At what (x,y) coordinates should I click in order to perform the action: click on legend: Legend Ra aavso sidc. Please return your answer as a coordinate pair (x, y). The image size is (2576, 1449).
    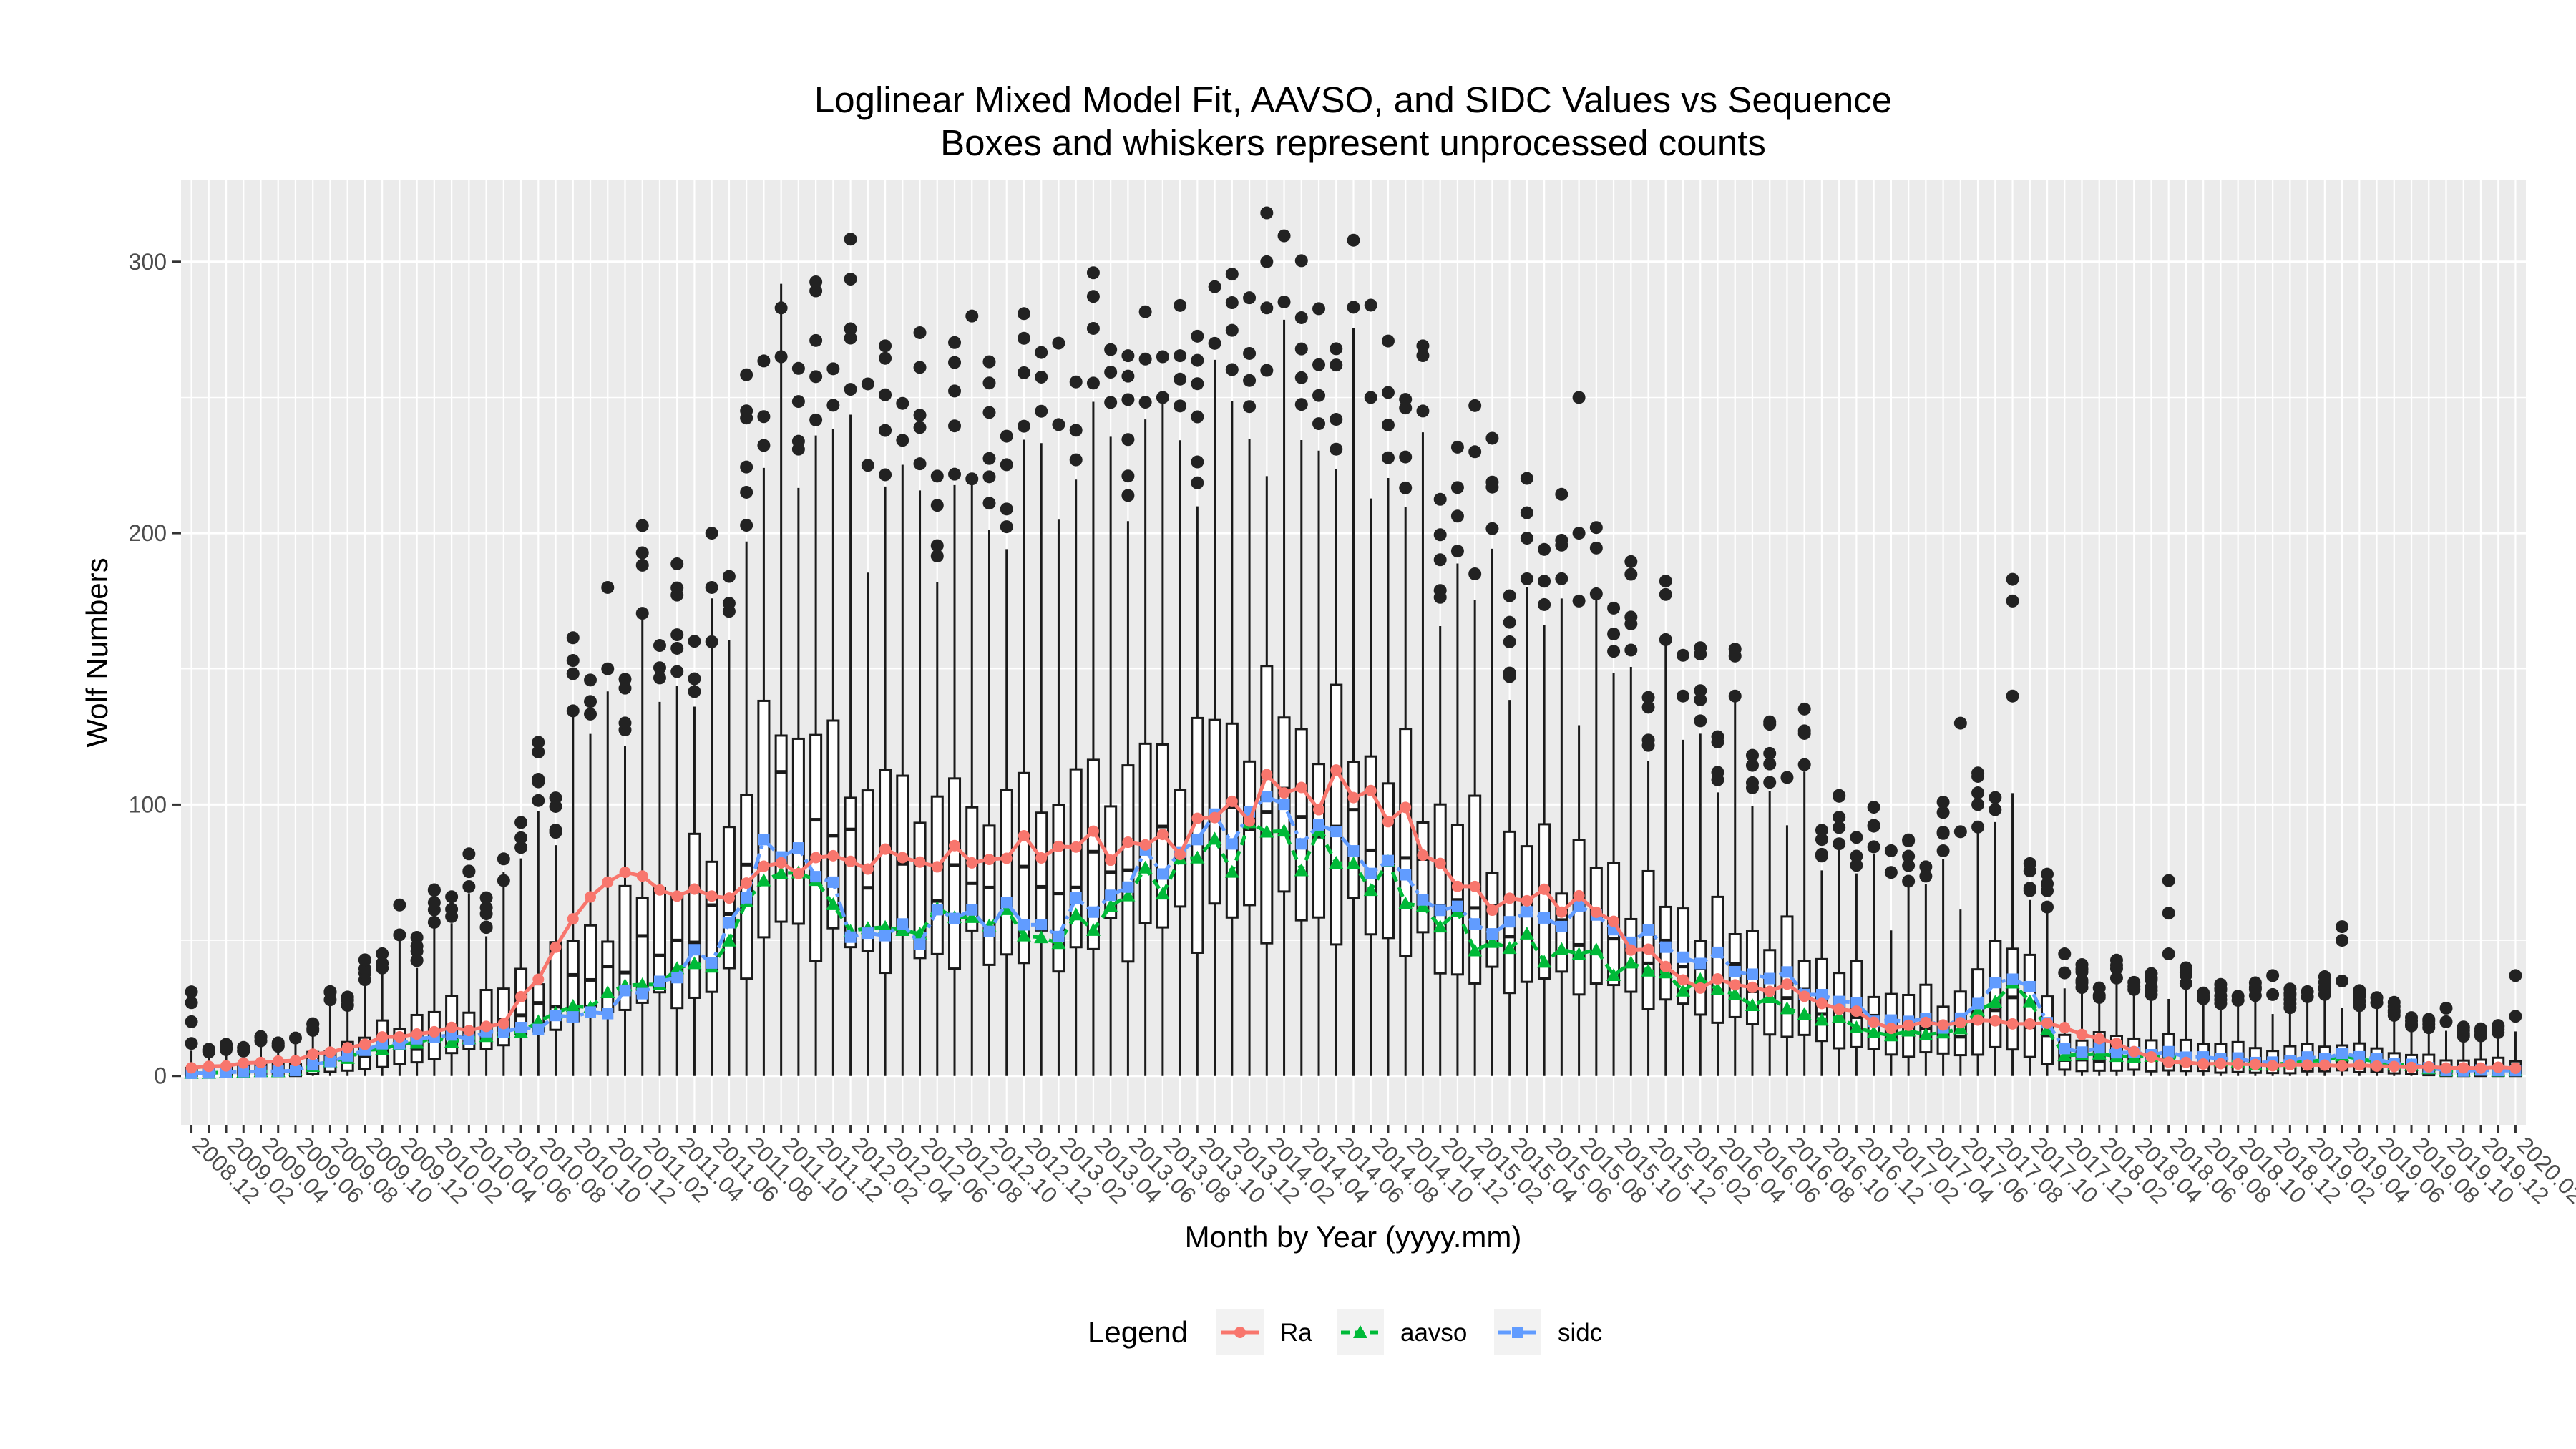
    Looking at the image, I should click on (1345, 1332).